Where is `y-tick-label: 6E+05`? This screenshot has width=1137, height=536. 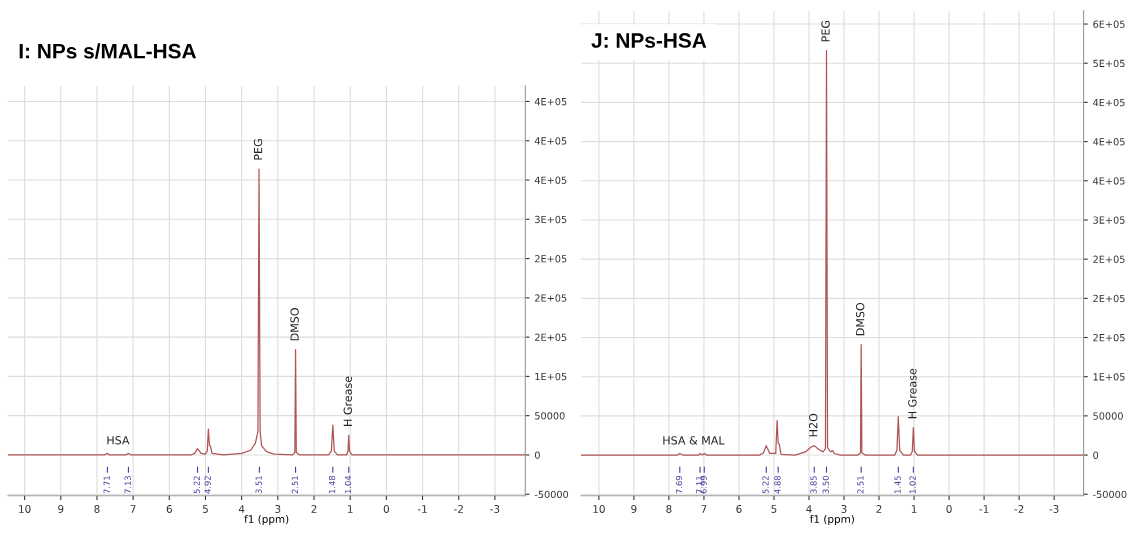
y-tick-label: 6E+05 is located at coordinates (1109, 24).